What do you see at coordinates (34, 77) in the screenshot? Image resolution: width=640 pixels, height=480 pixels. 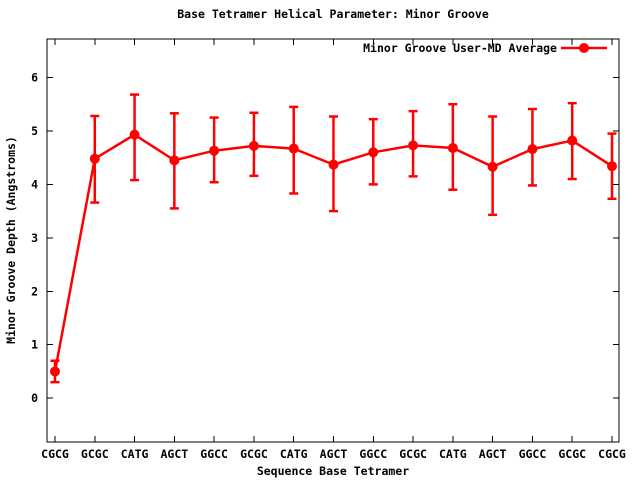 I see `y-tick-label: 6` at bounding box center [34, 77].